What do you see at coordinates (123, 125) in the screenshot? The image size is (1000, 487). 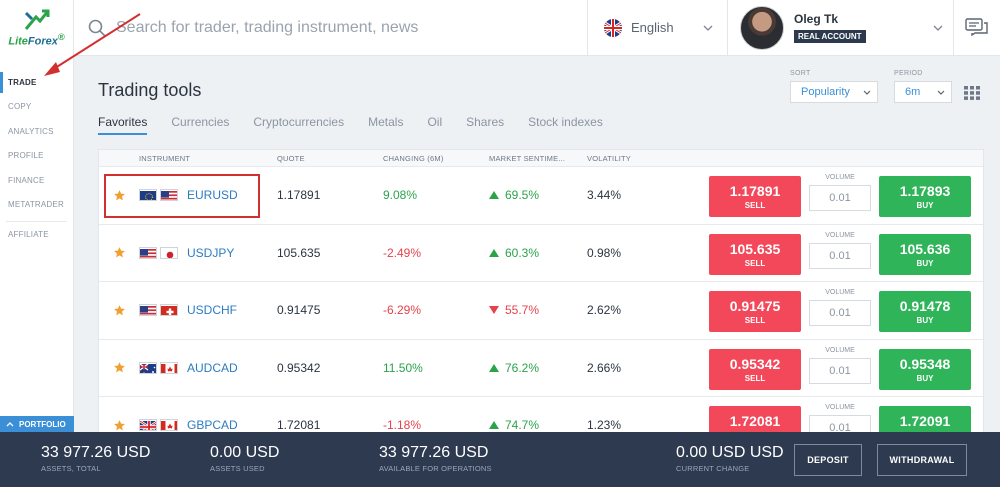 I see `tab-favorites: Favorites` at bounding box center [123, 125].